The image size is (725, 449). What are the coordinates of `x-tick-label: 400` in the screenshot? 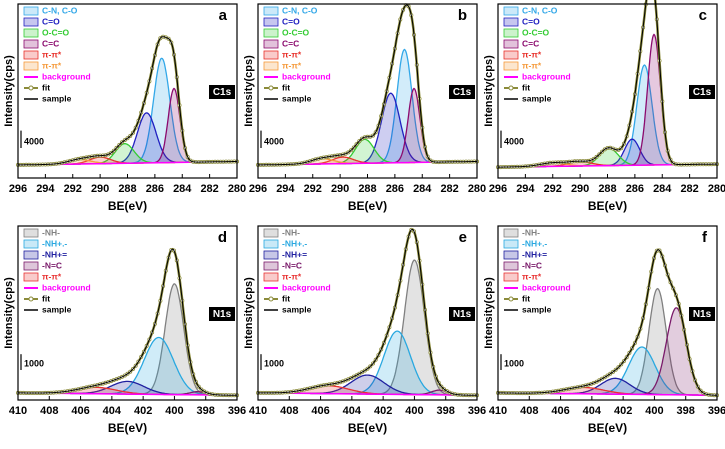 It's located at (174, 411).